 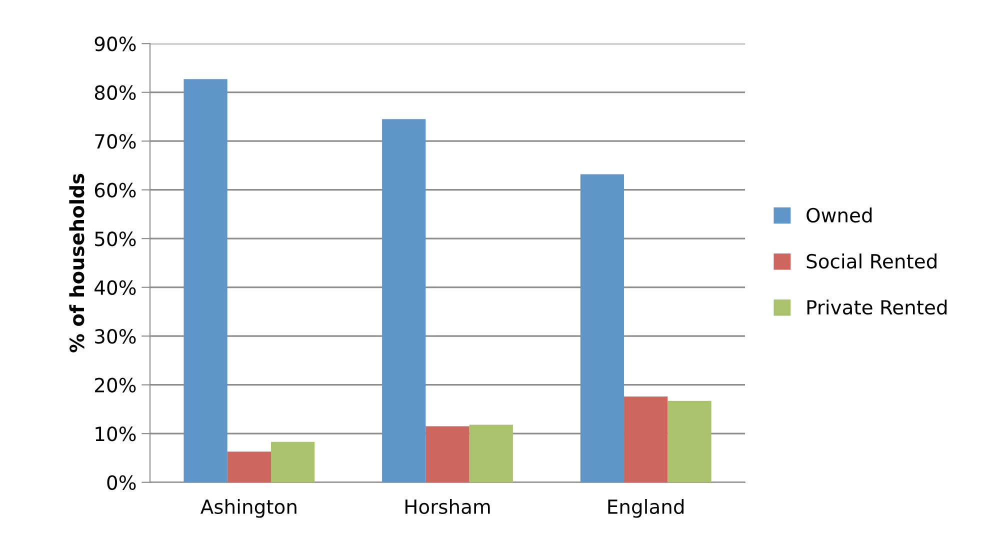 What do you see at coordinates (115, 190) in the screenshot?
I see `y-tick-label: 60%` at bounding box center [115, 190].